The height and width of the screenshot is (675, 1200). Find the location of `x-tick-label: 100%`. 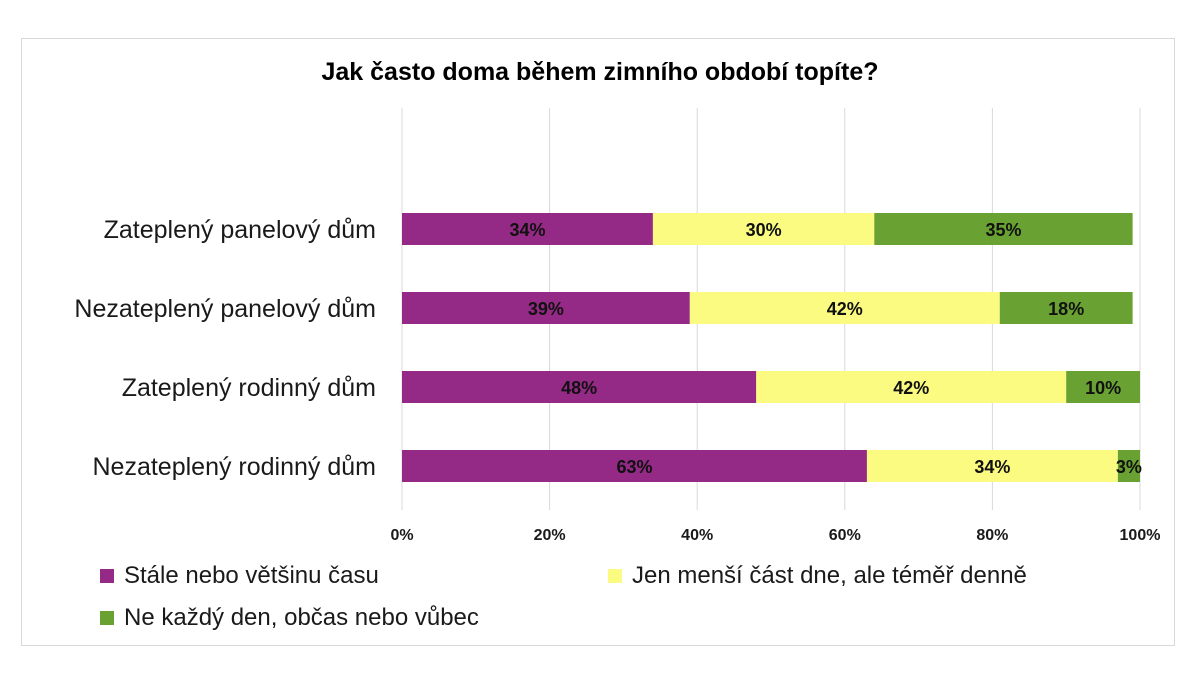

x-tick-label: 100% is located at coordinates (1140, 535).